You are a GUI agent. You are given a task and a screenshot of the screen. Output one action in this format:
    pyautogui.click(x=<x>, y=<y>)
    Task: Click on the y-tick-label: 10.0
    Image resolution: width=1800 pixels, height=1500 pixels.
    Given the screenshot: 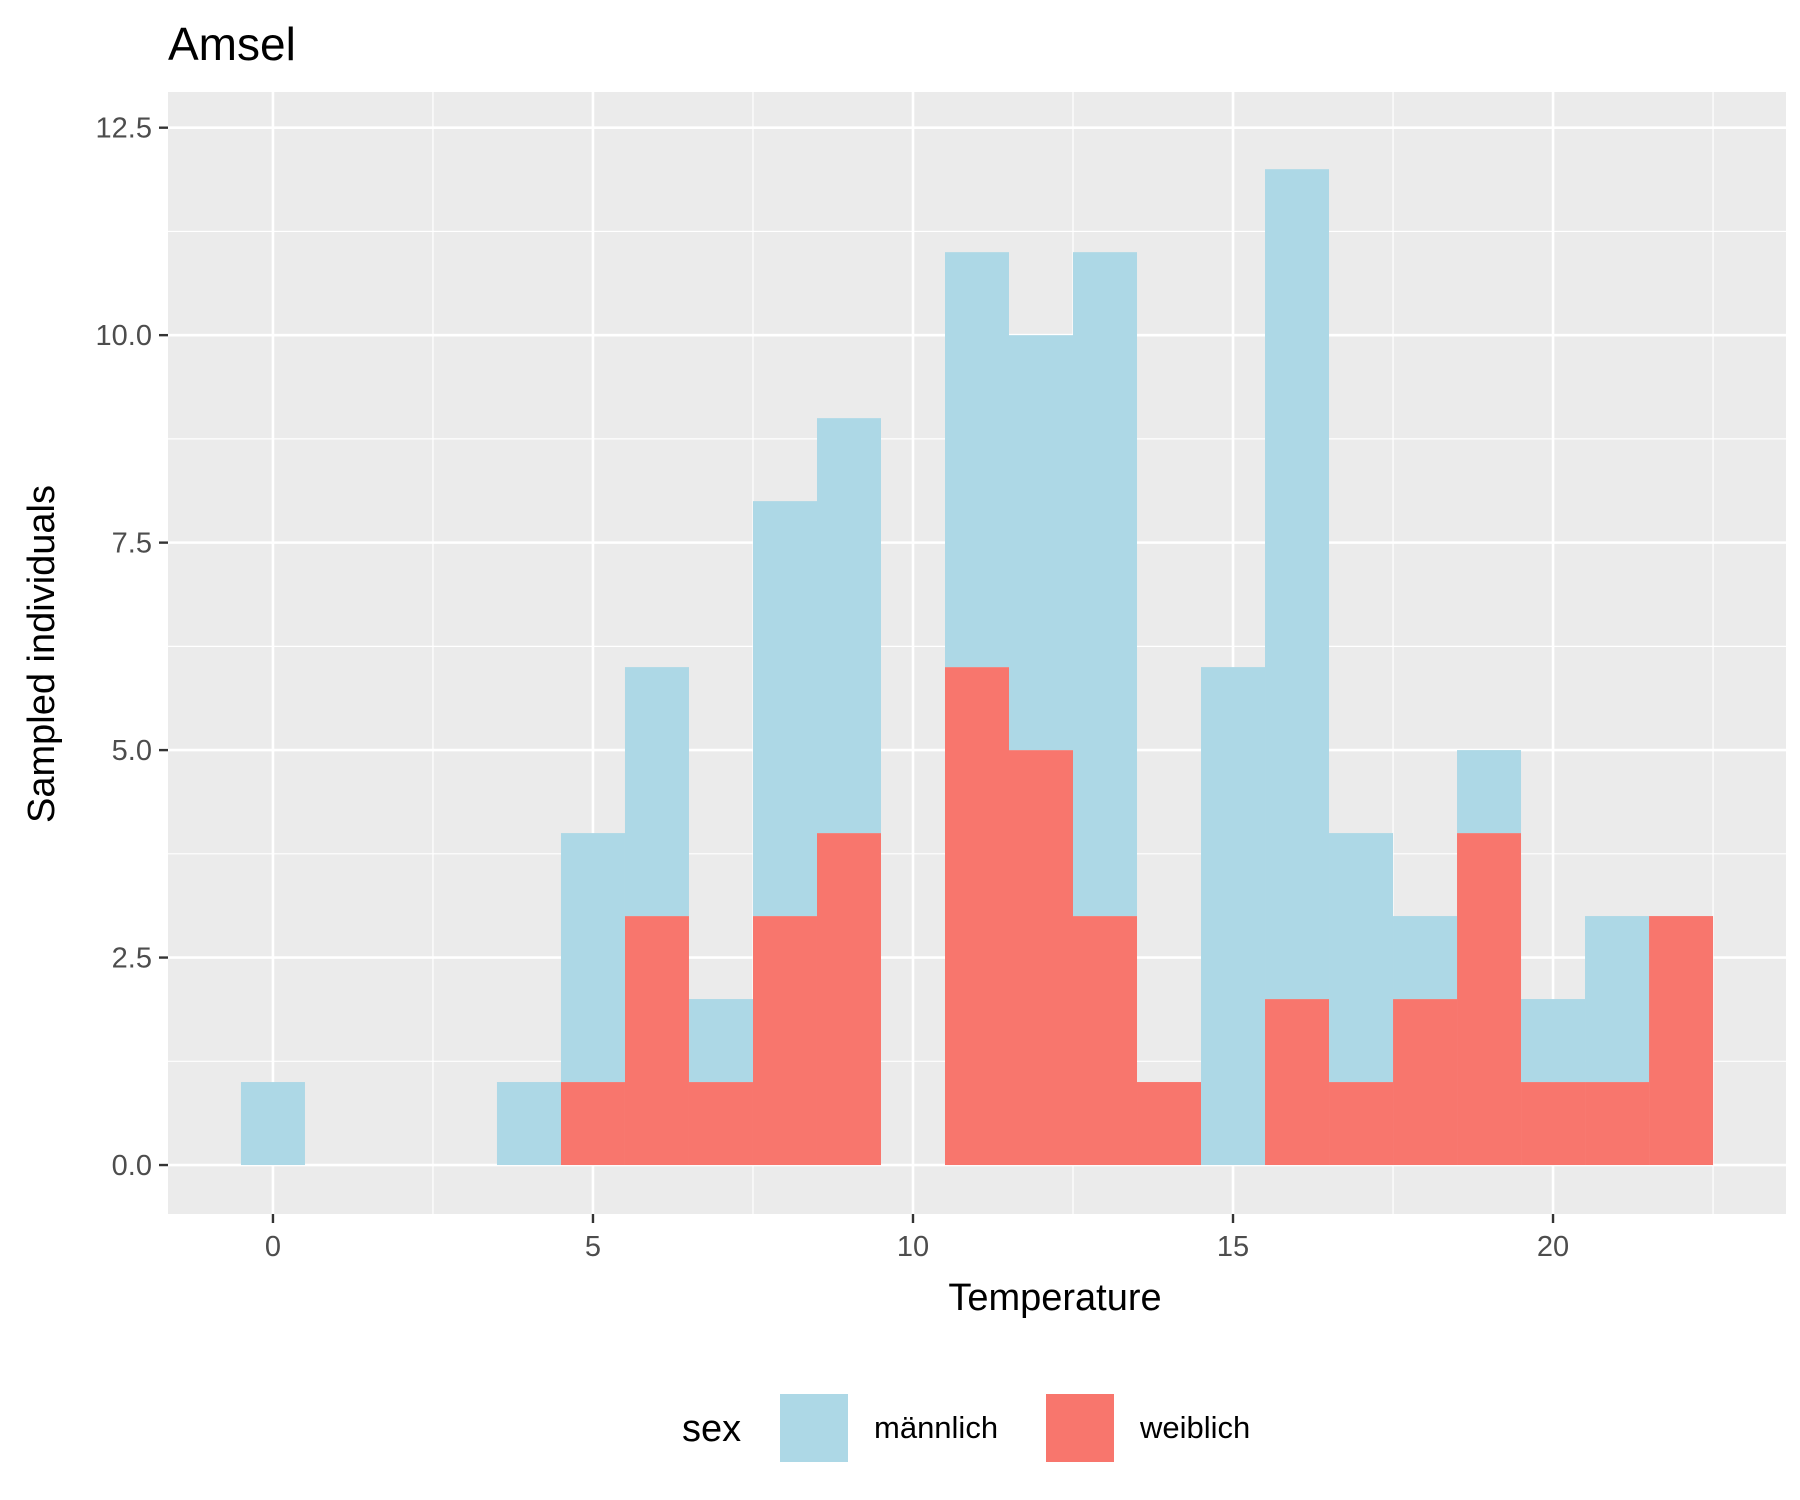 What is the action you would take?
    pyautogui.click(x=124, y=336)
    